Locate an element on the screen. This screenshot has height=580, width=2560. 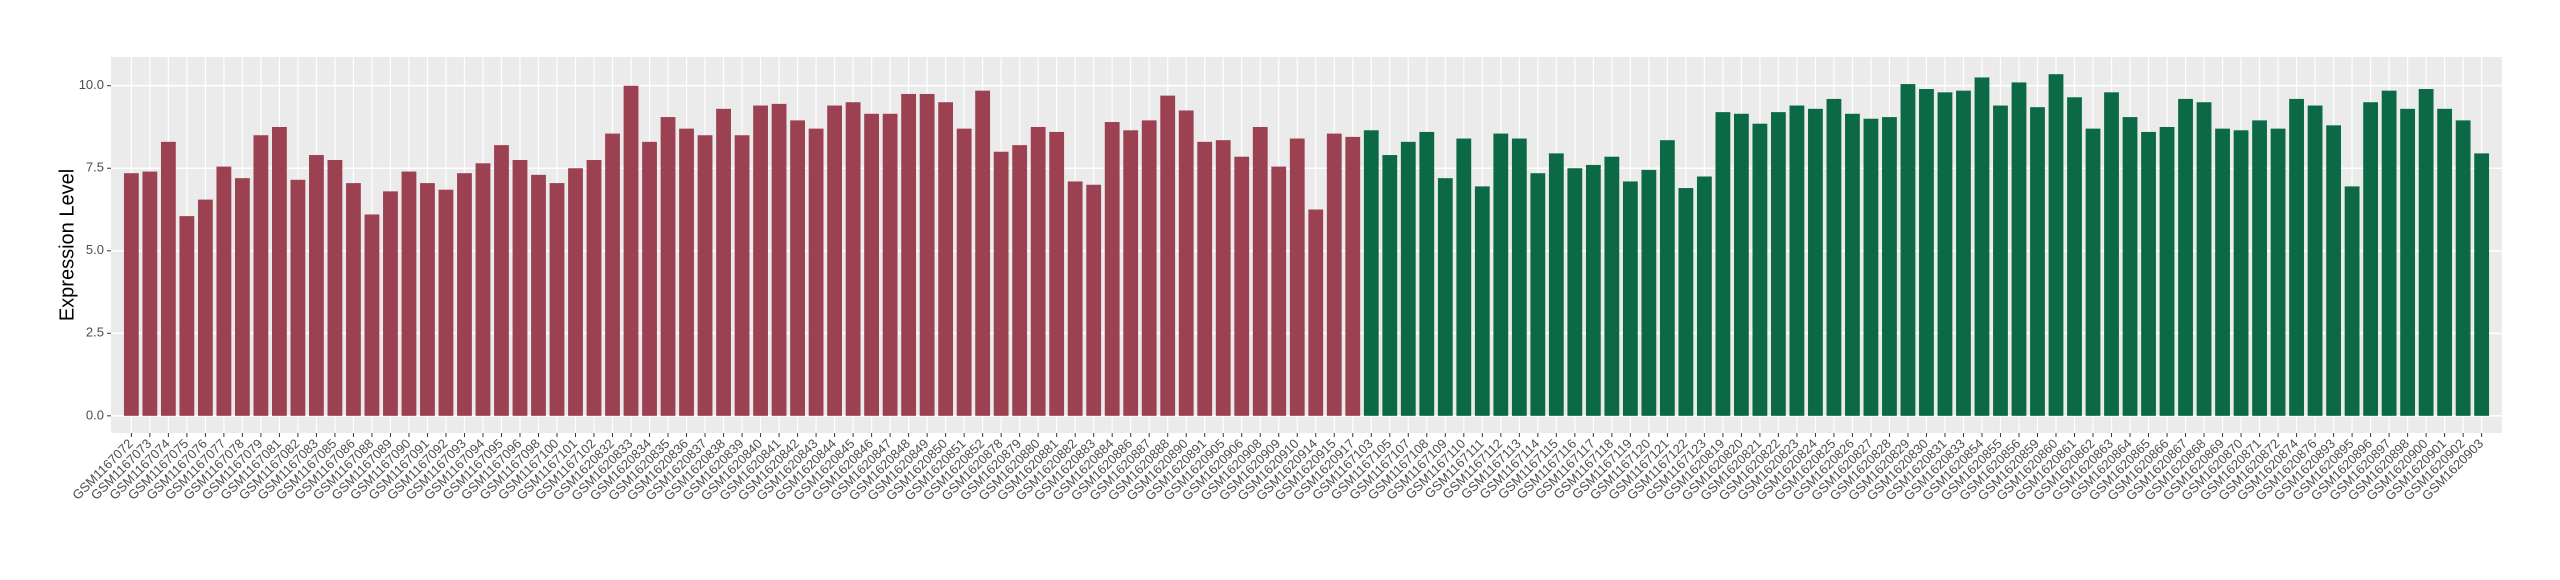
y-axis-title: Expression Level is located at coordinates (67, 245).